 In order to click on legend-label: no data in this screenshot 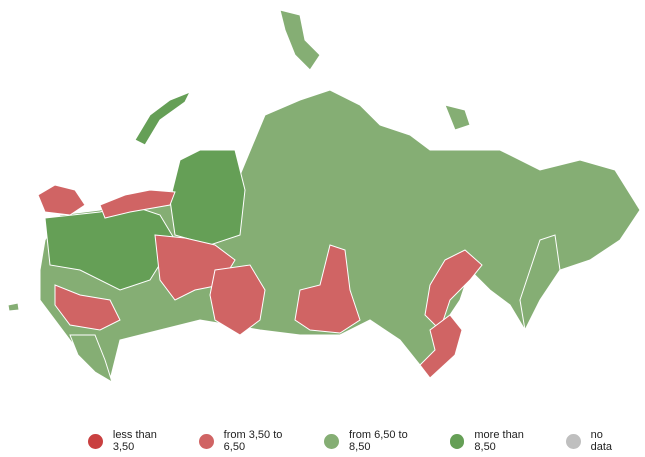, I will do `click(601, 441)`.